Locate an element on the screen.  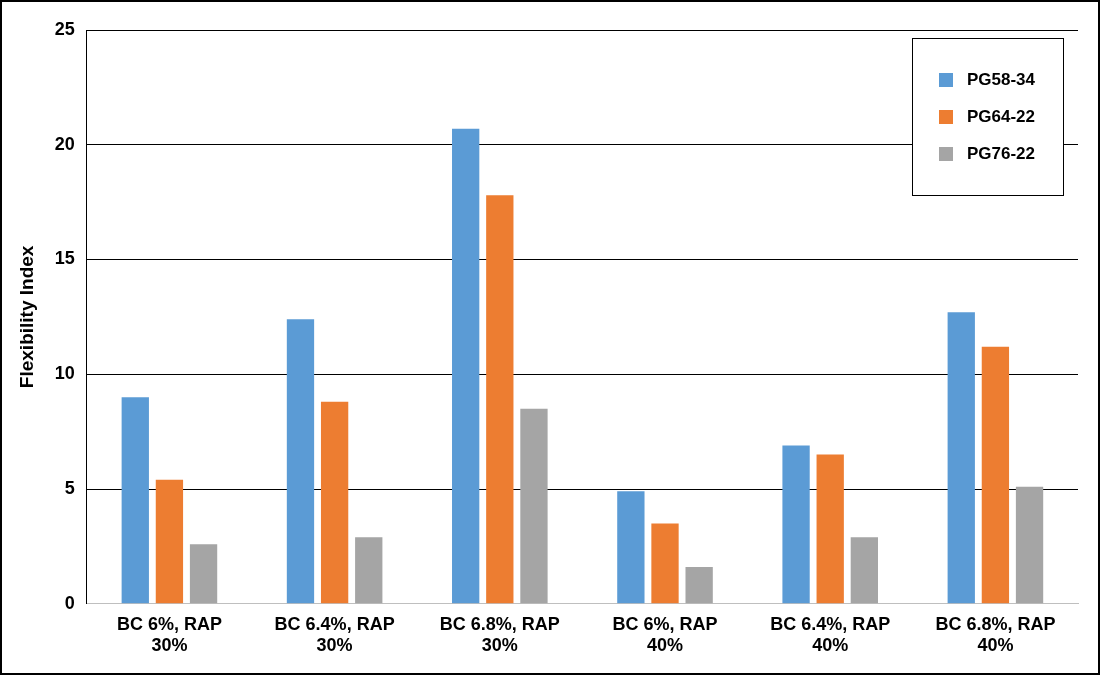
x-tick-label: BC 6%, RAP 40% is located at coordinates (665, 634).